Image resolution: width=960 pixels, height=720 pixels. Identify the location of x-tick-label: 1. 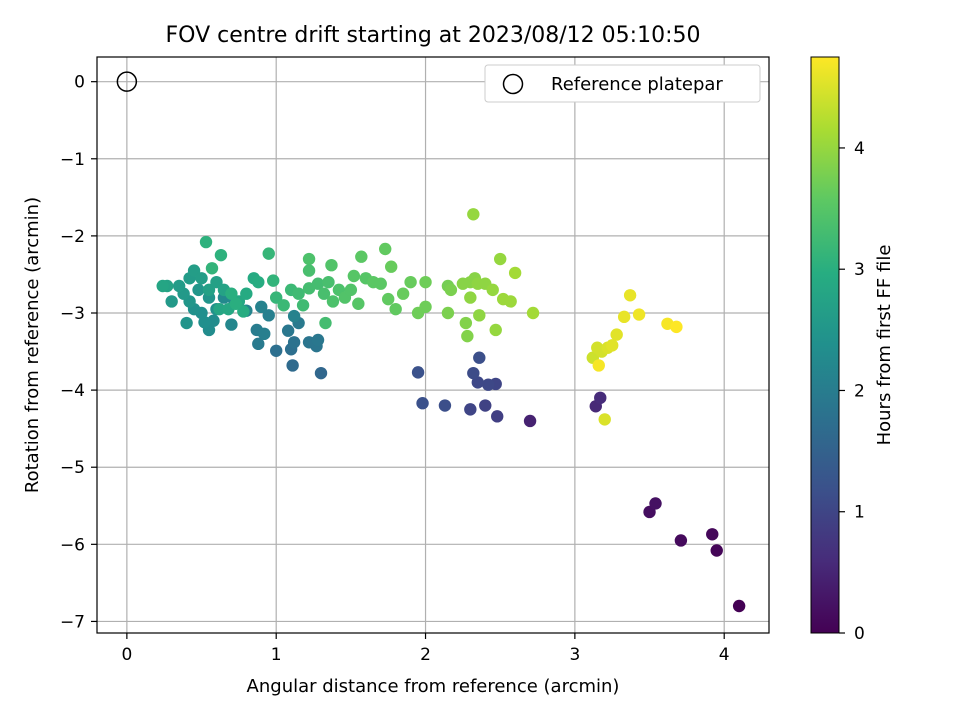
(276, 655).